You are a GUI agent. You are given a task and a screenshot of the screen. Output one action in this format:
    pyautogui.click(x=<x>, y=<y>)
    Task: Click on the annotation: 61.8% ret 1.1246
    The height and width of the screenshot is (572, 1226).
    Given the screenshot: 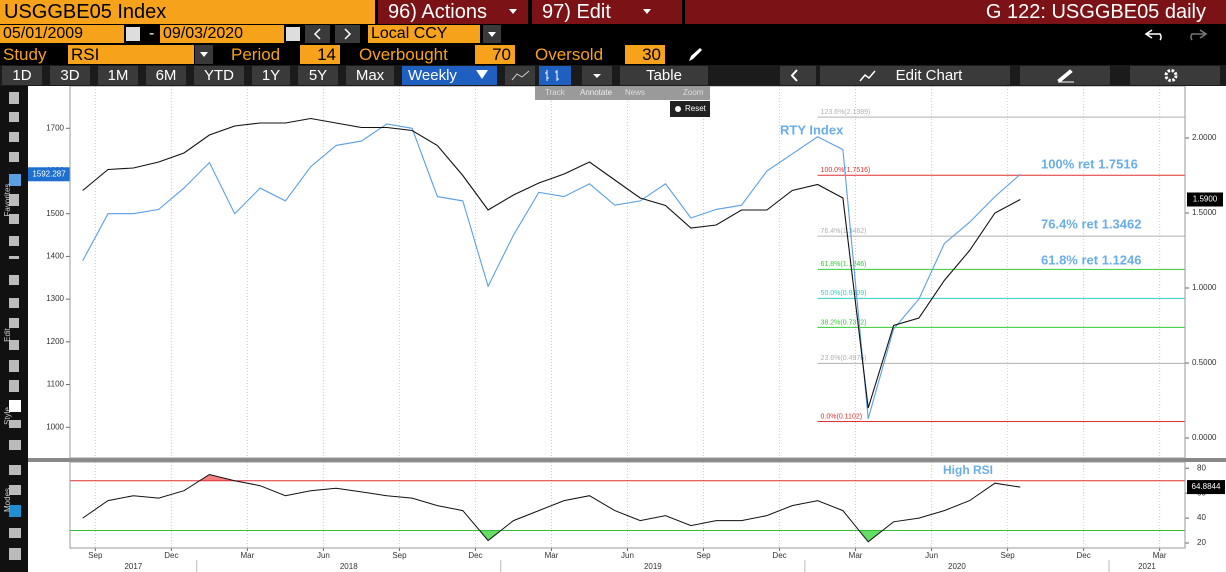 What is the action you would take?
    pyautogui.click(x=1091, y=259)
    